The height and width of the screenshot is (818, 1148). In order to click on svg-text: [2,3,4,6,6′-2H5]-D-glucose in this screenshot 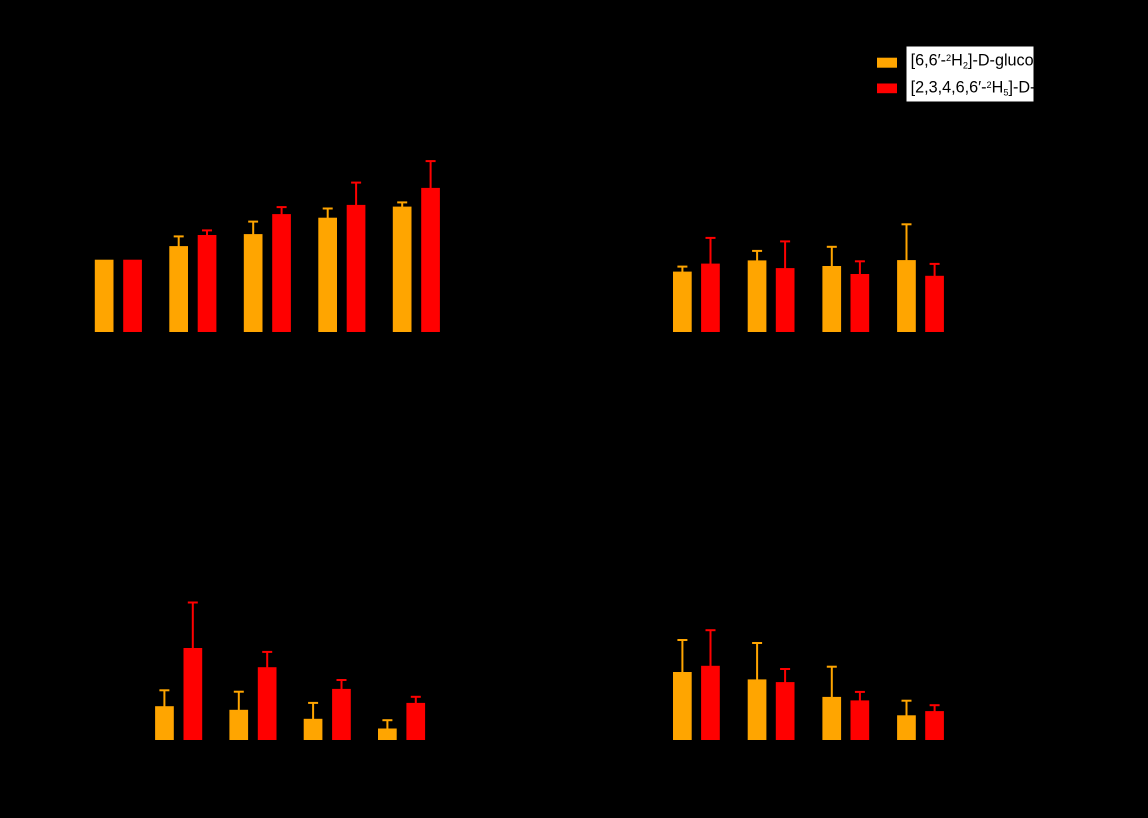, I will do `click(1001, 87)`.